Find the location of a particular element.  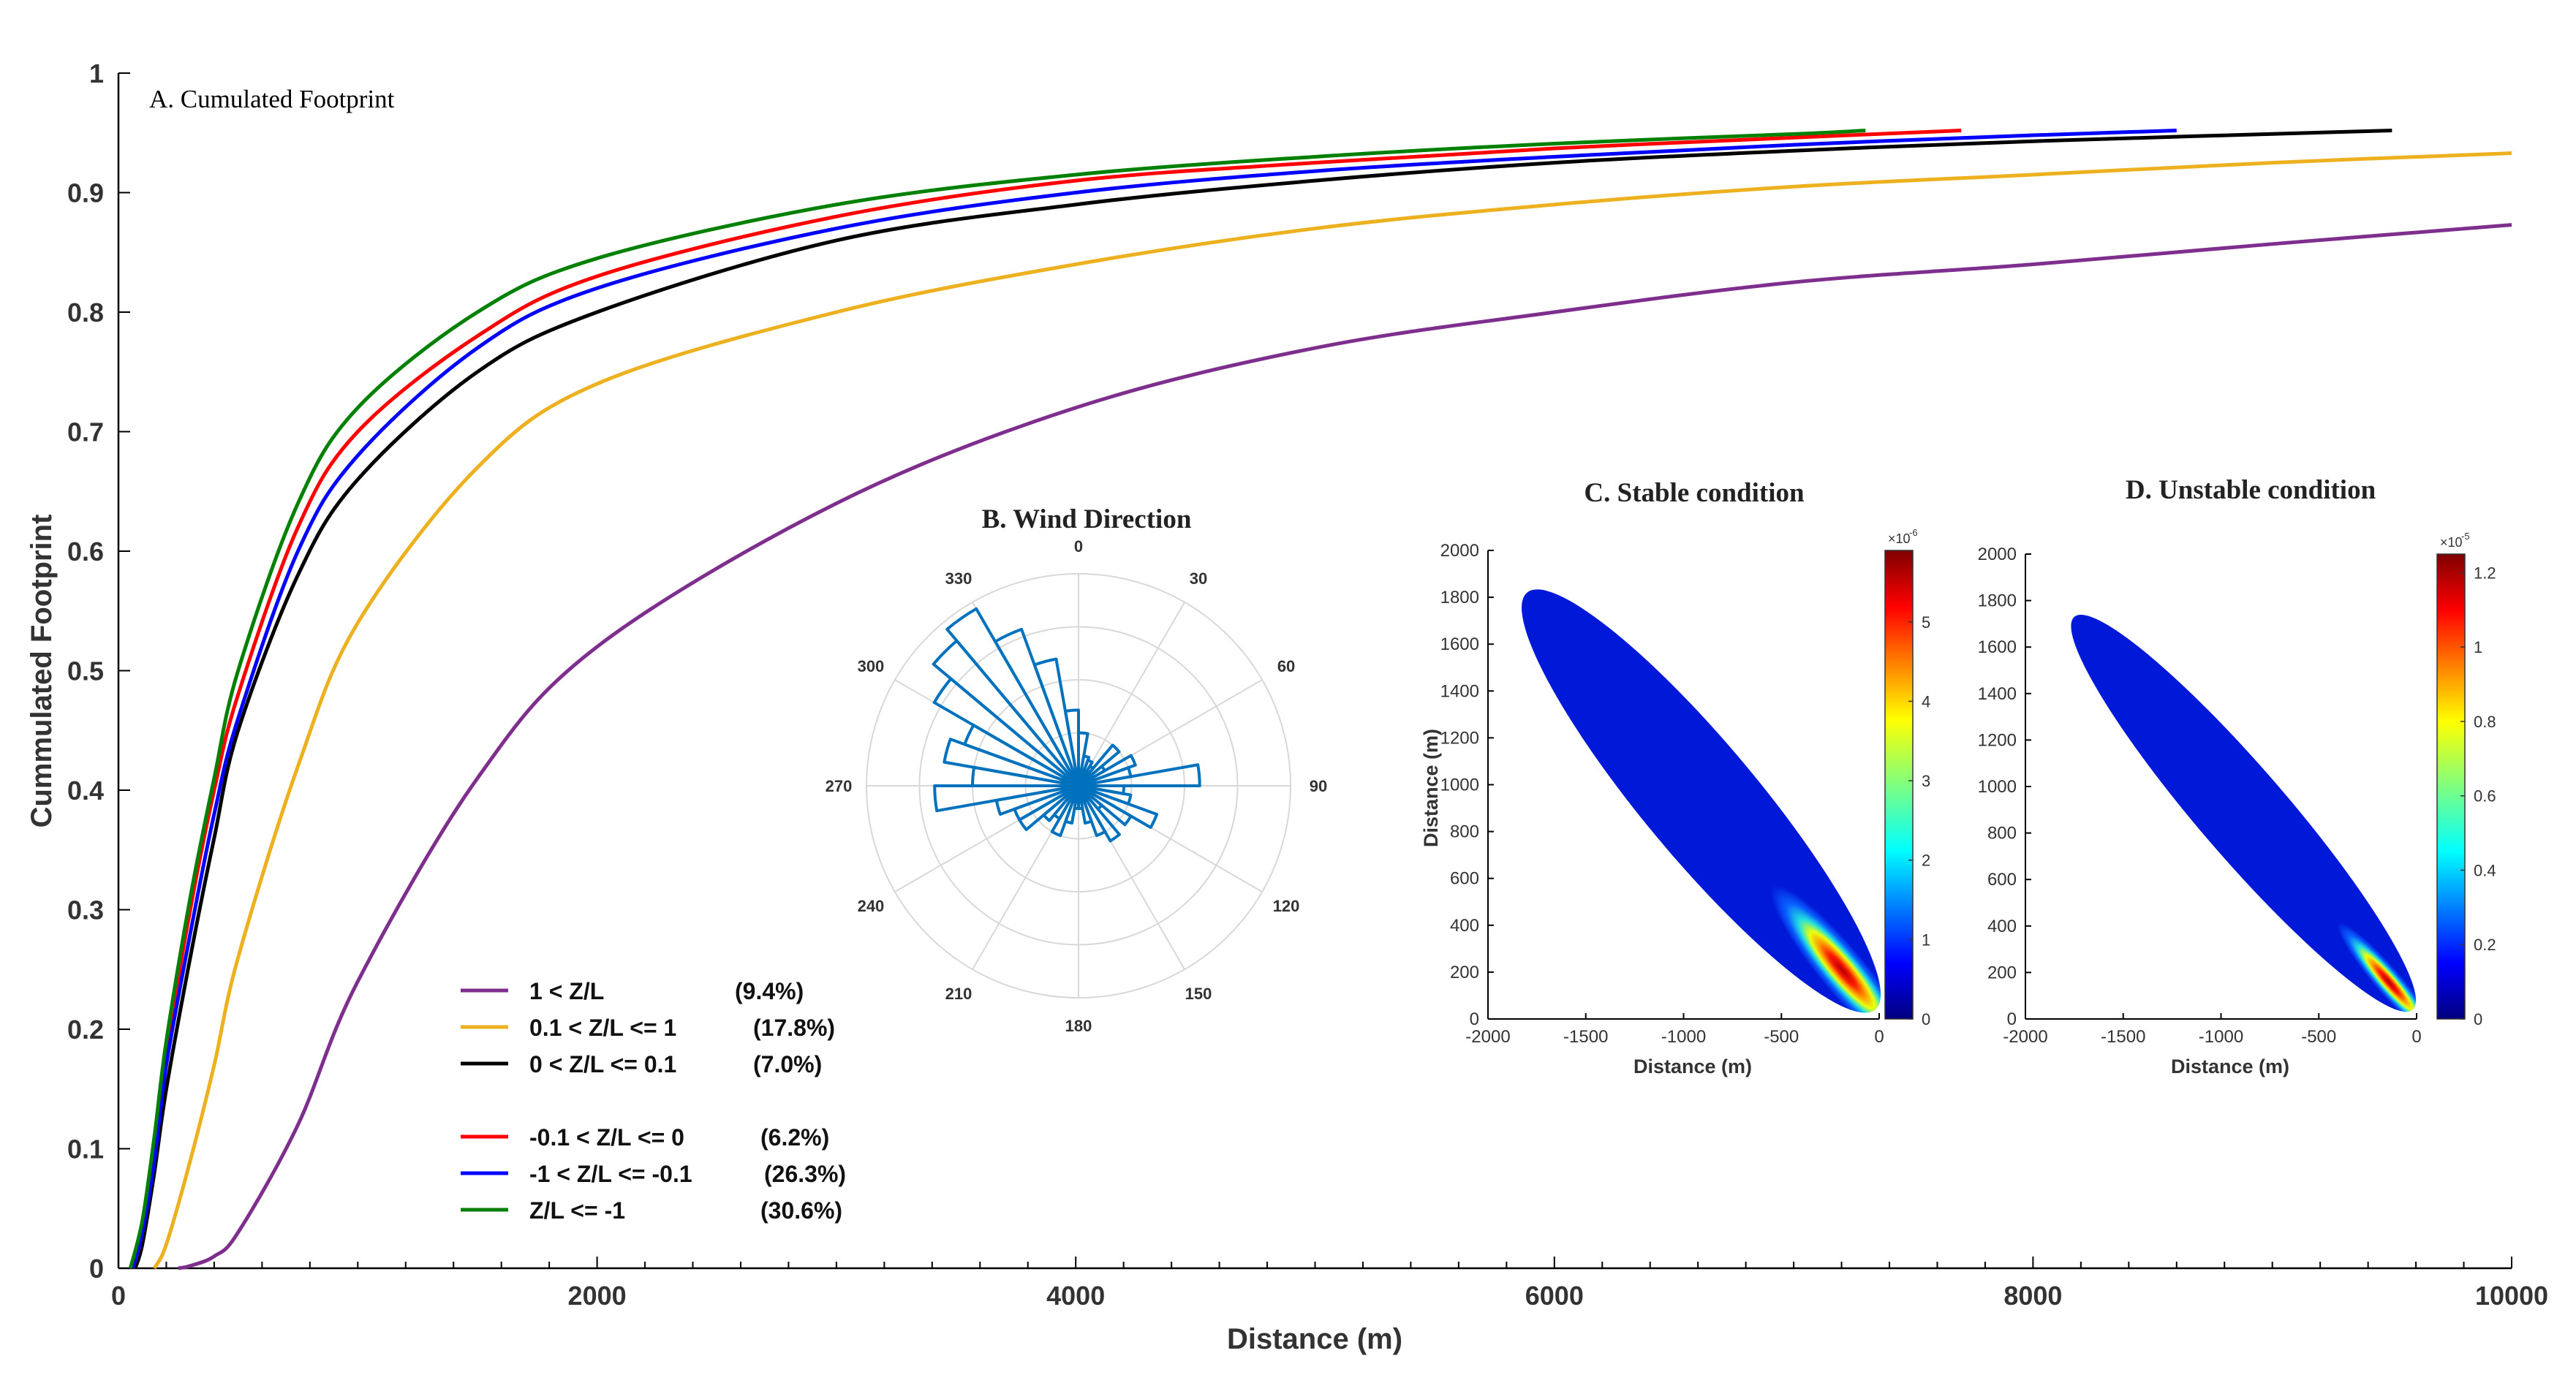

angle-label: 180 is located at coordinates (1078, 1026).